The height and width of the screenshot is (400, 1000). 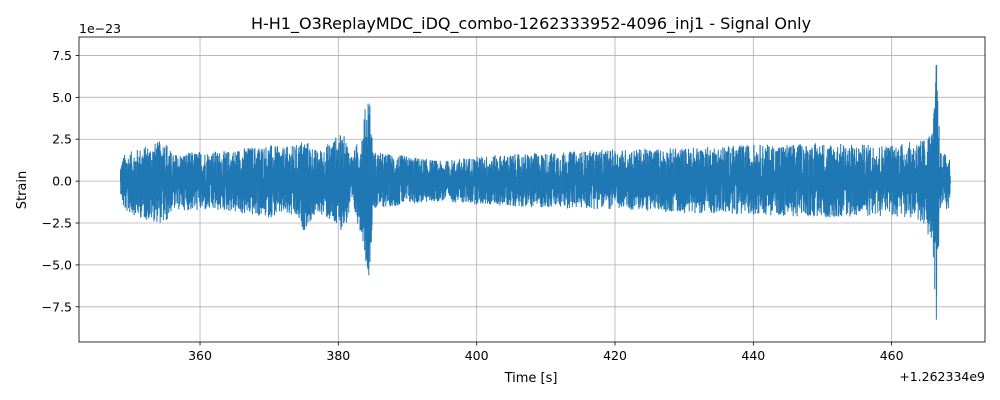 I want to click on y-tick-label: −5.0, so click(x=57, y=264).